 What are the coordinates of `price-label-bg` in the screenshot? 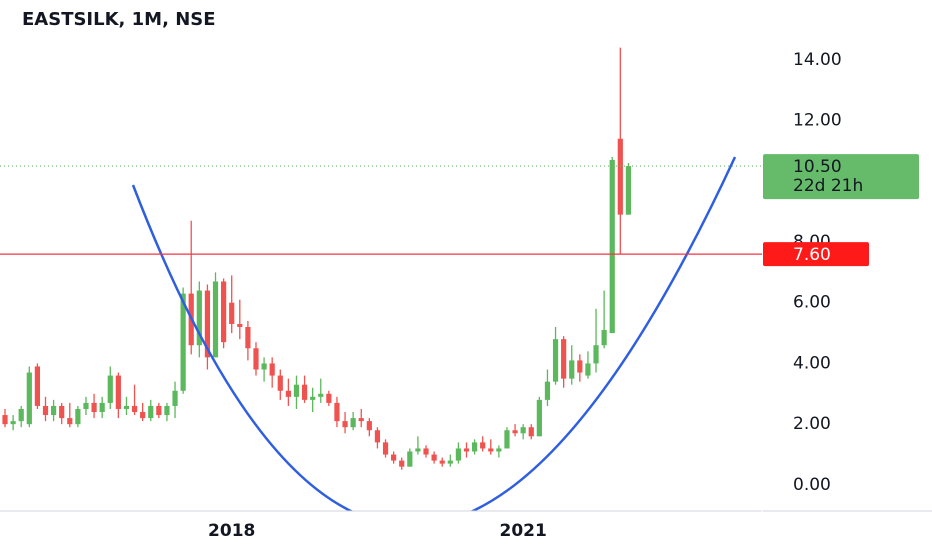 It's located at (816, 254).